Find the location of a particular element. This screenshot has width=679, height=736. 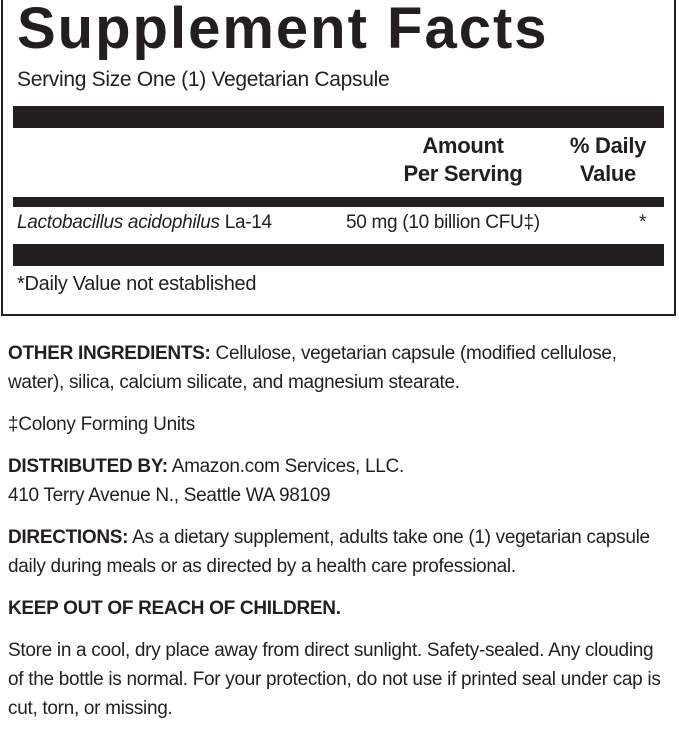

amount-header: Amount Per Serving is located at coordinates (463, 160).